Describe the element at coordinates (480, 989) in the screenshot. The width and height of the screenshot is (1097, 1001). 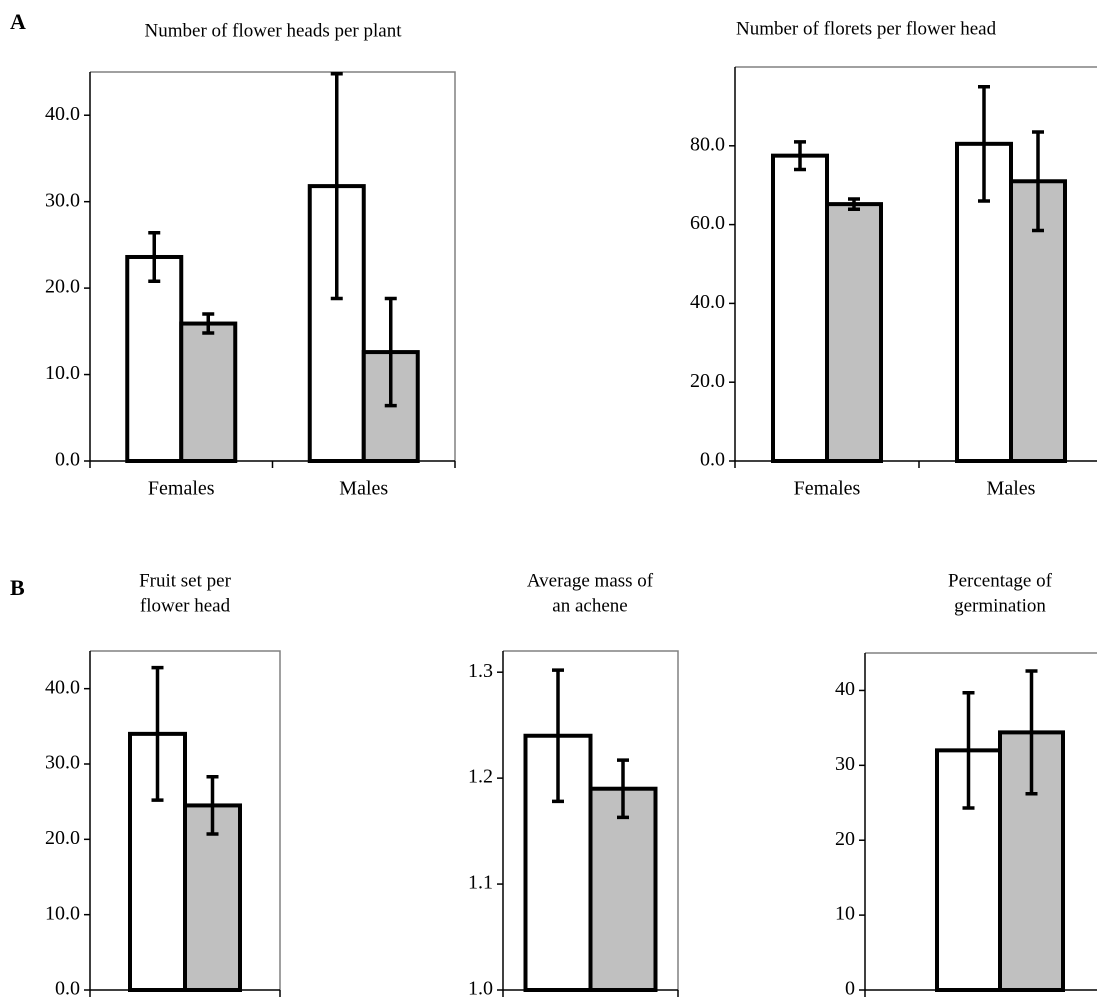
I see `y-tick-label: 1.0` at that location.